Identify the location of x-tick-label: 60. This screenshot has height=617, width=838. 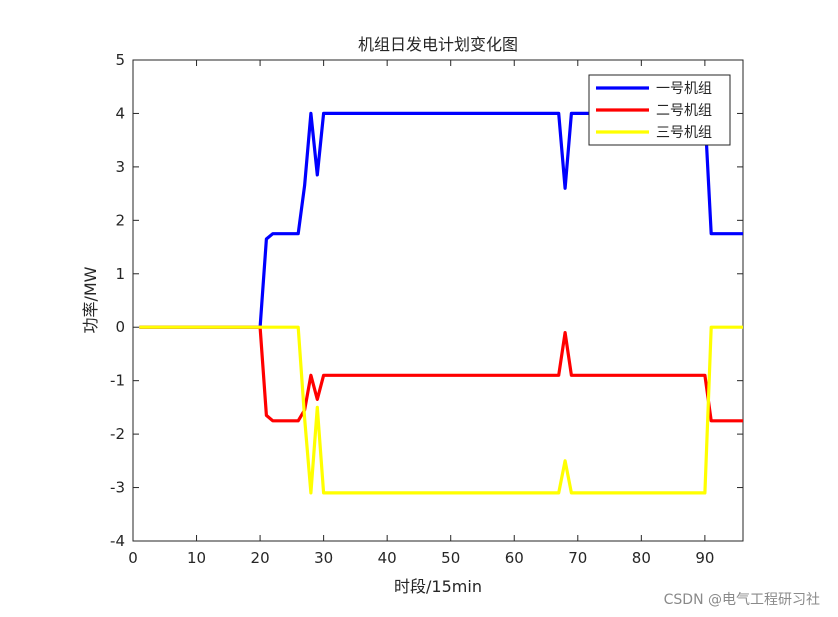
(514, 558).